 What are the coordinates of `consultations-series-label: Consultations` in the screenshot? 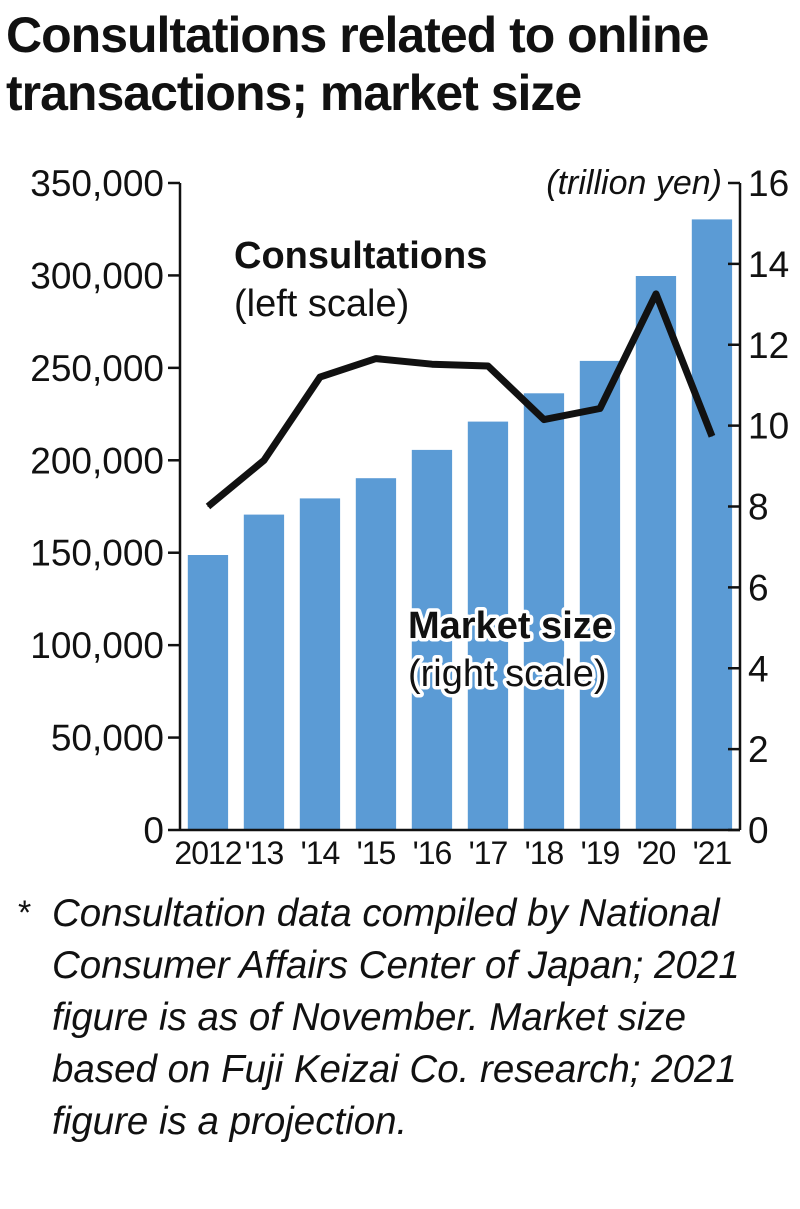 It's located at (360, 256).